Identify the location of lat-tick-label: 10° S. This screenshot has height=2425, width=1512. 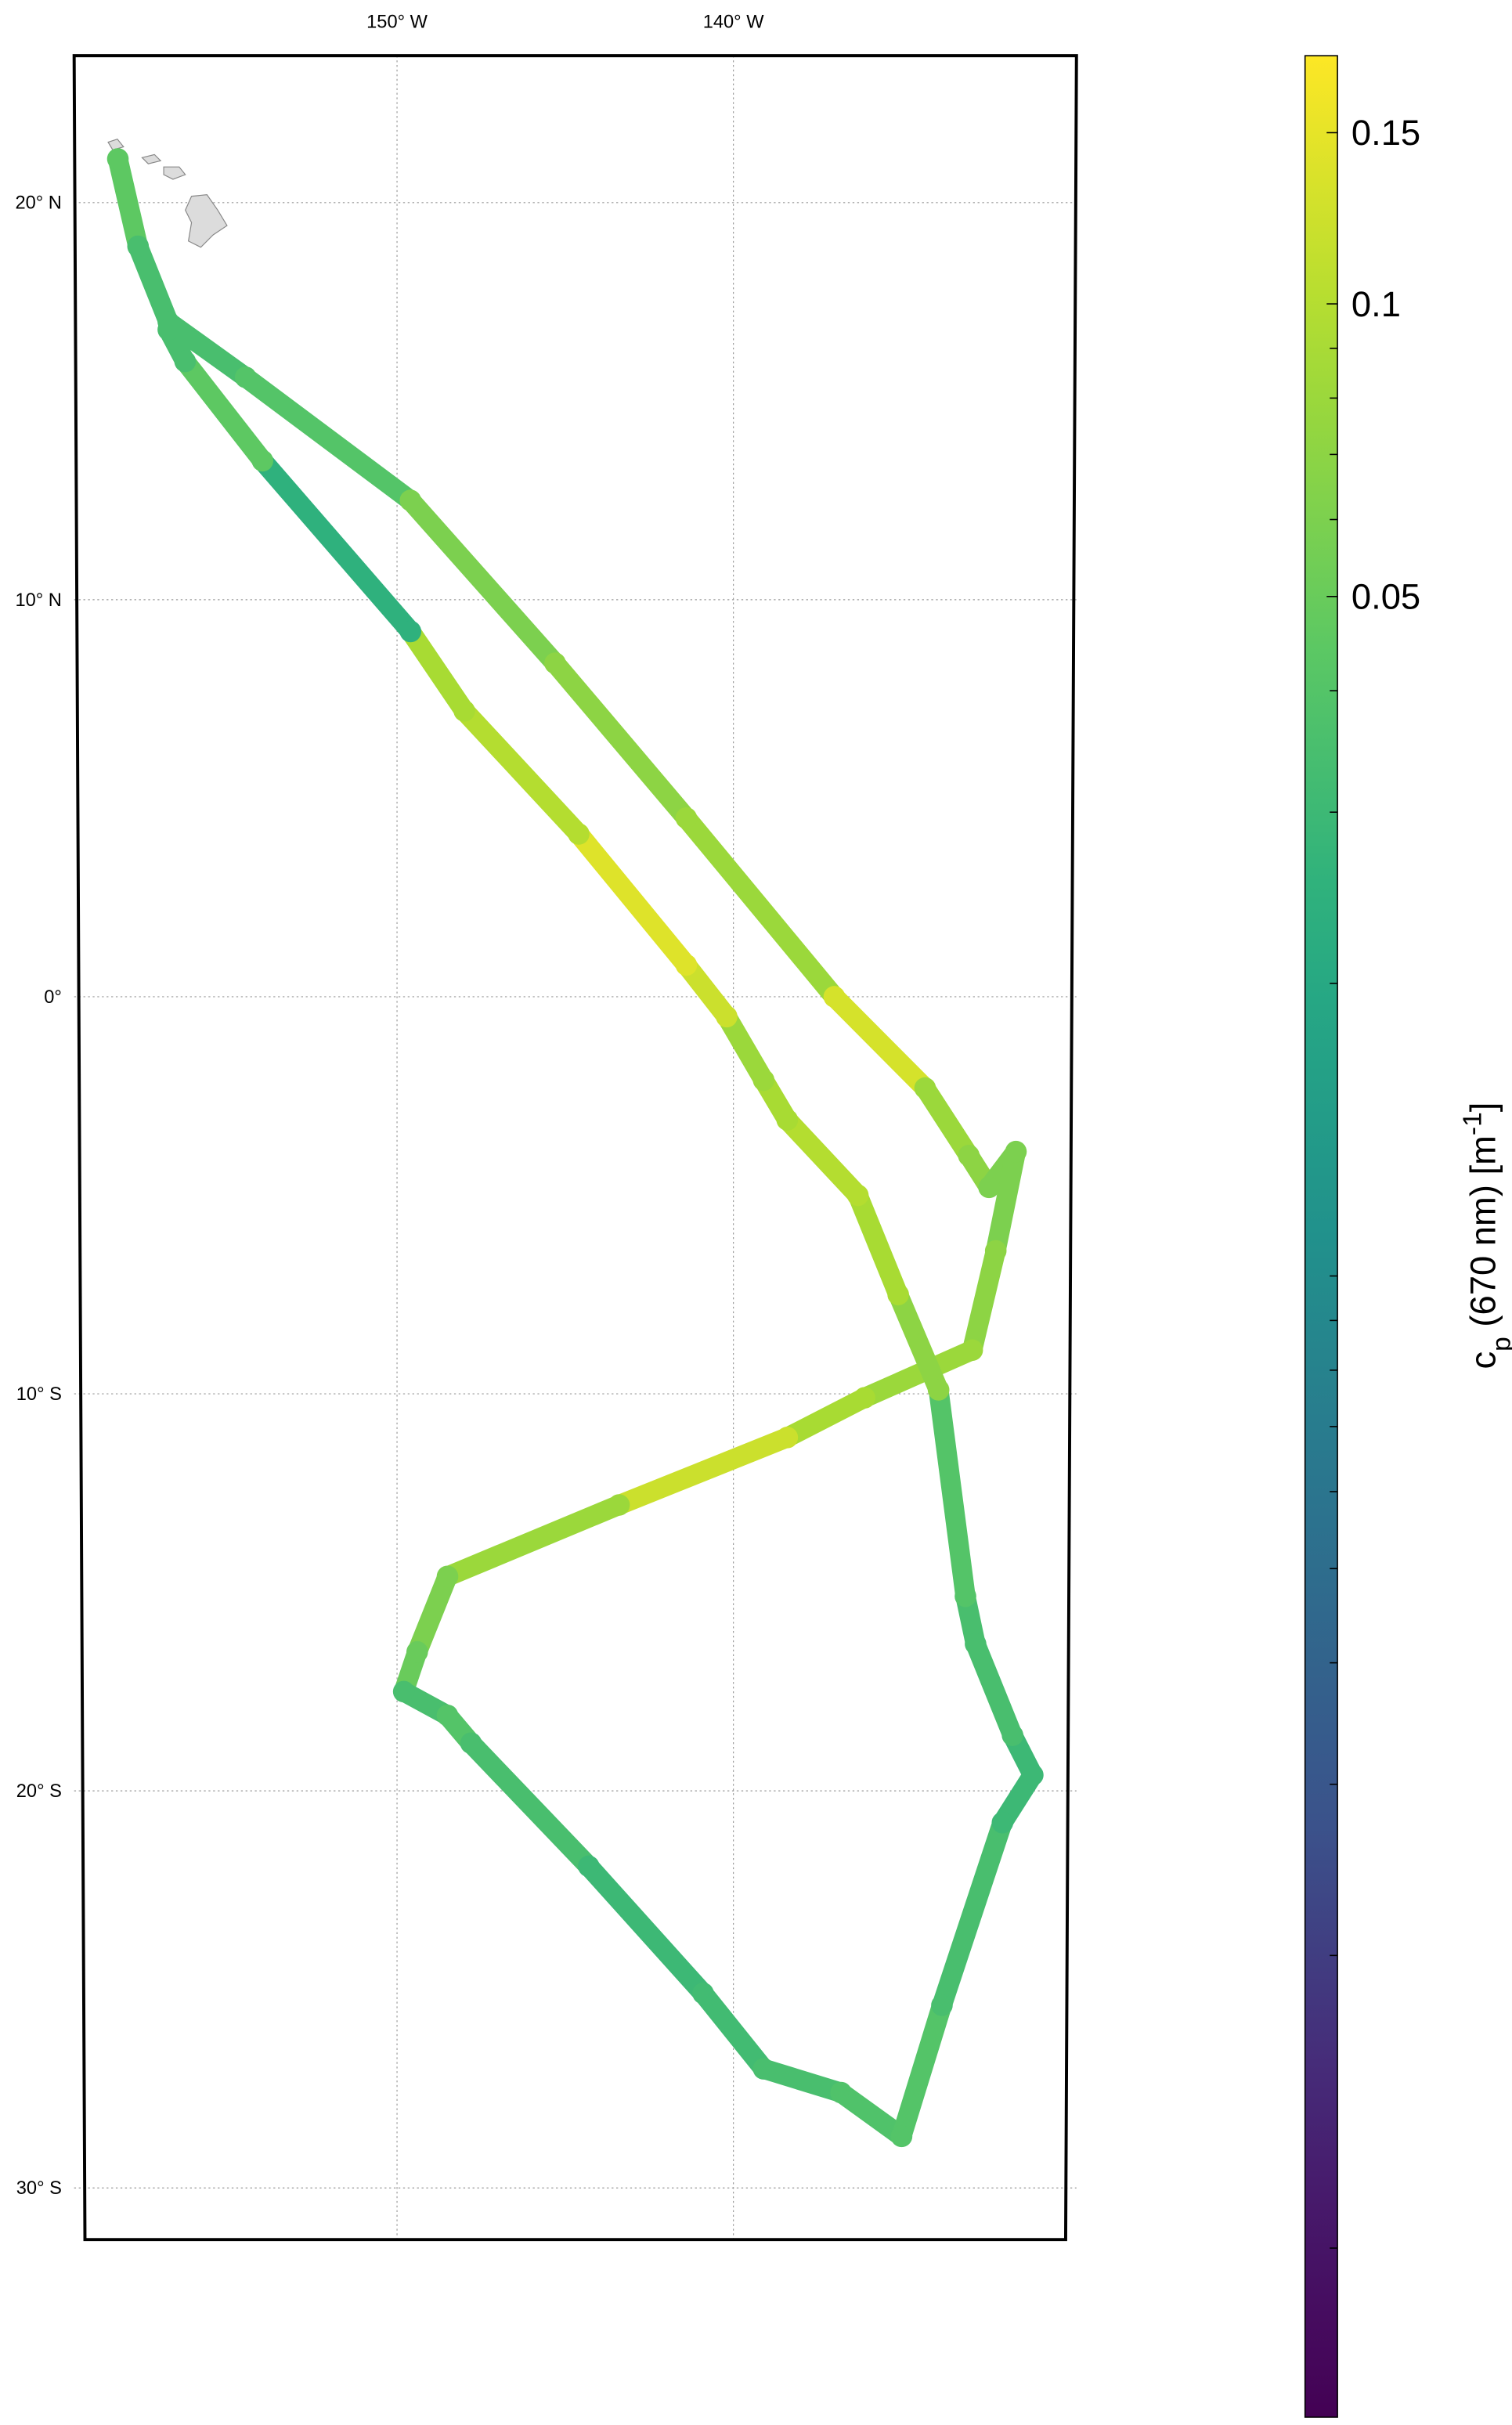
(39, 1394).